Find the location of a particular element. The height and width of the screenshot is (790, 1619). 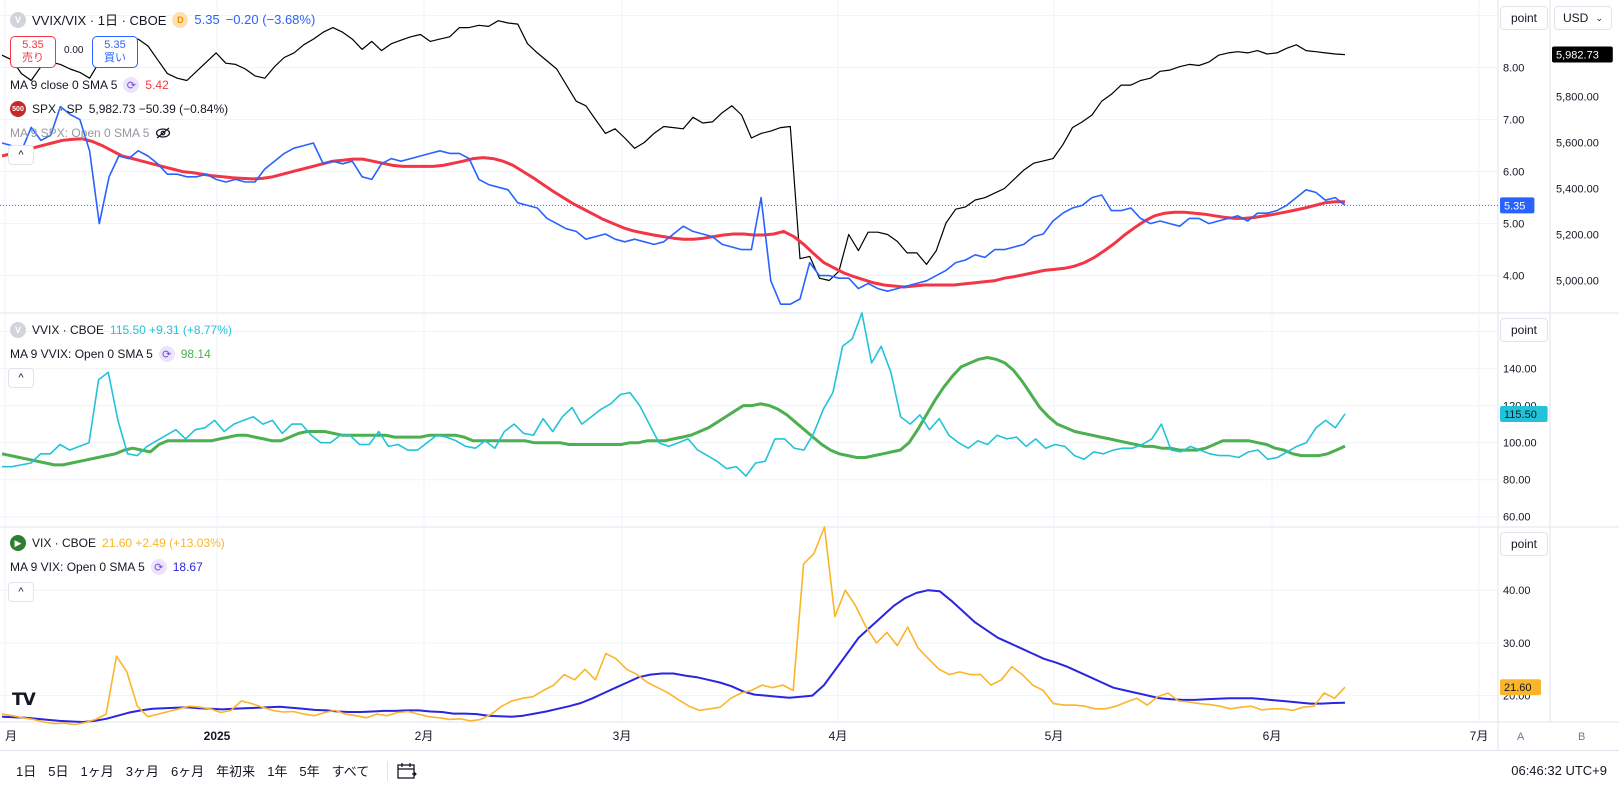

ma-vvix-legend: MA 9 VVIX: Open 0 SMA 5 ⟳ 98.14 is located at coordinates (110, 354).